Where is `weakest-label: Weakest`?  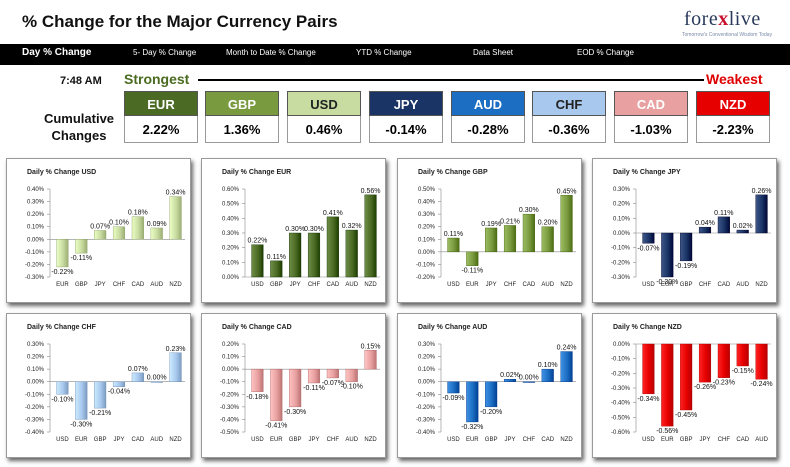
weakest-label: Weakest is located at coordinates (734, 79).